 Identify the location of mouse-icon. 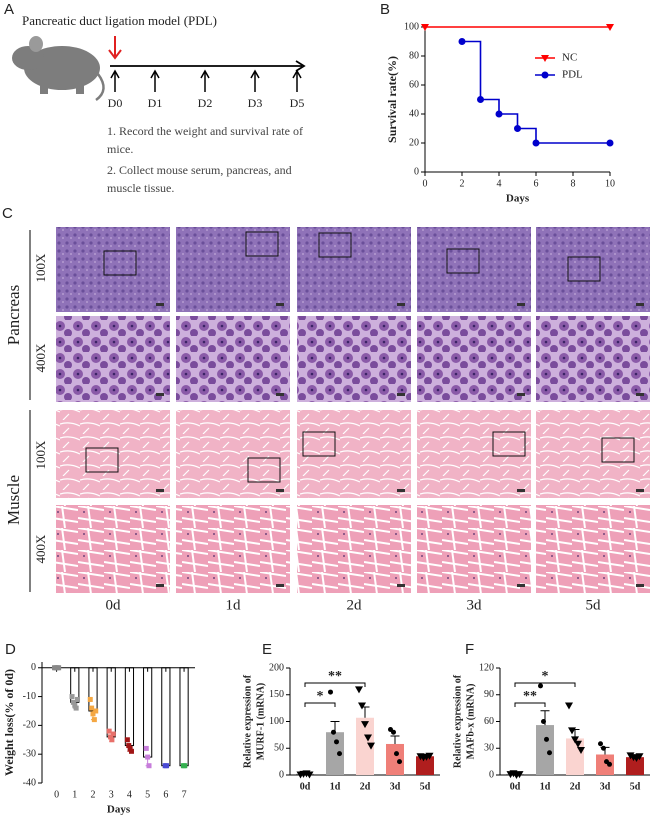
(58, 69).